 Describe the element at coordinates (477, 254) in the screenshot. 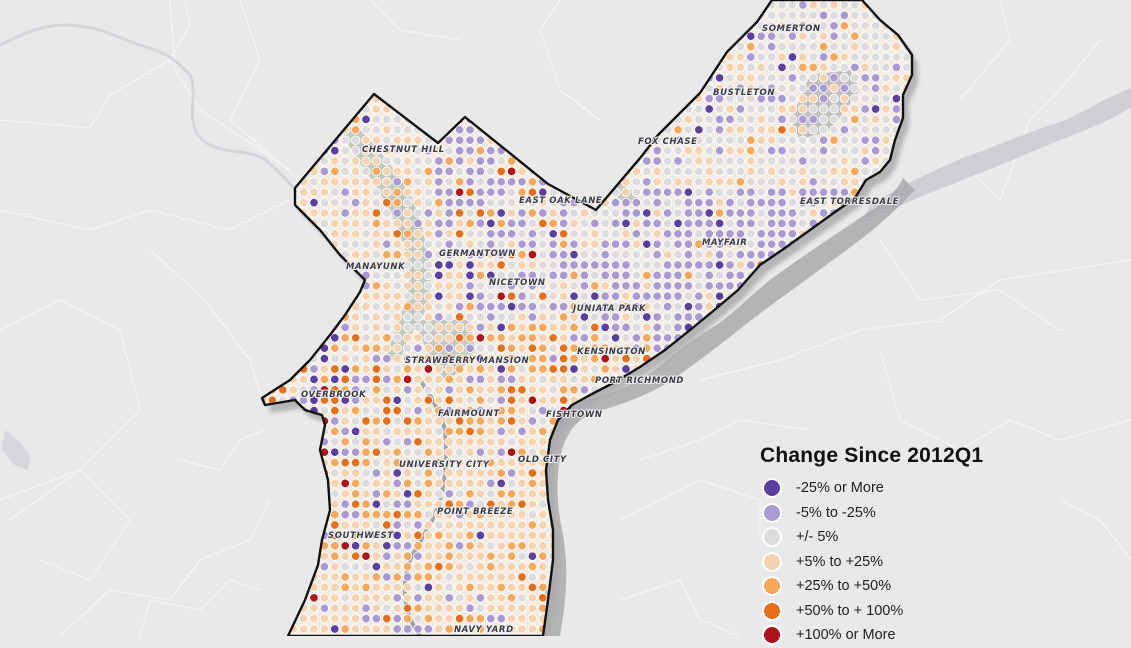

I see `neighborhood-label: GERMANTOWN` at that location.